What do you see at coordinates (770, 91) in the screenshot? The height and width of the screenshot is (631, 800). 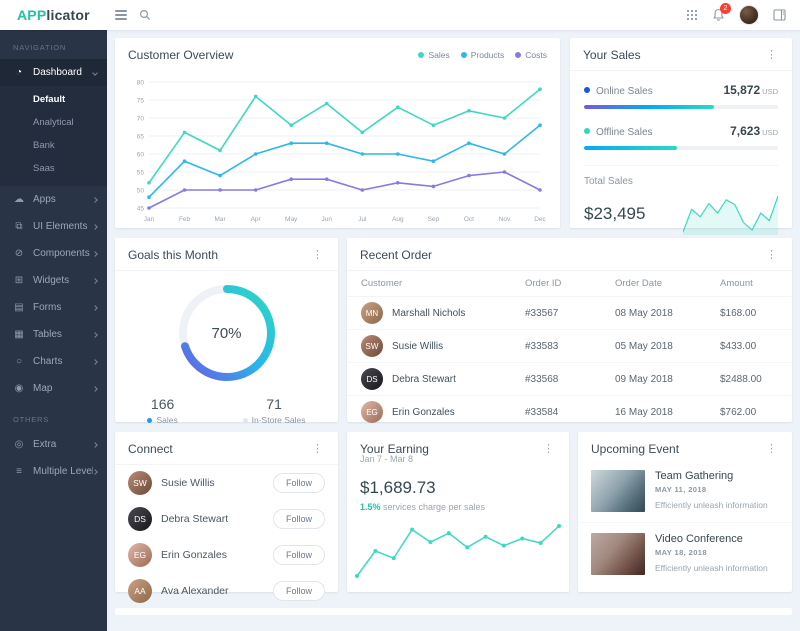 I see `online-sales-unit: USD` at bounding box center [770, 91].